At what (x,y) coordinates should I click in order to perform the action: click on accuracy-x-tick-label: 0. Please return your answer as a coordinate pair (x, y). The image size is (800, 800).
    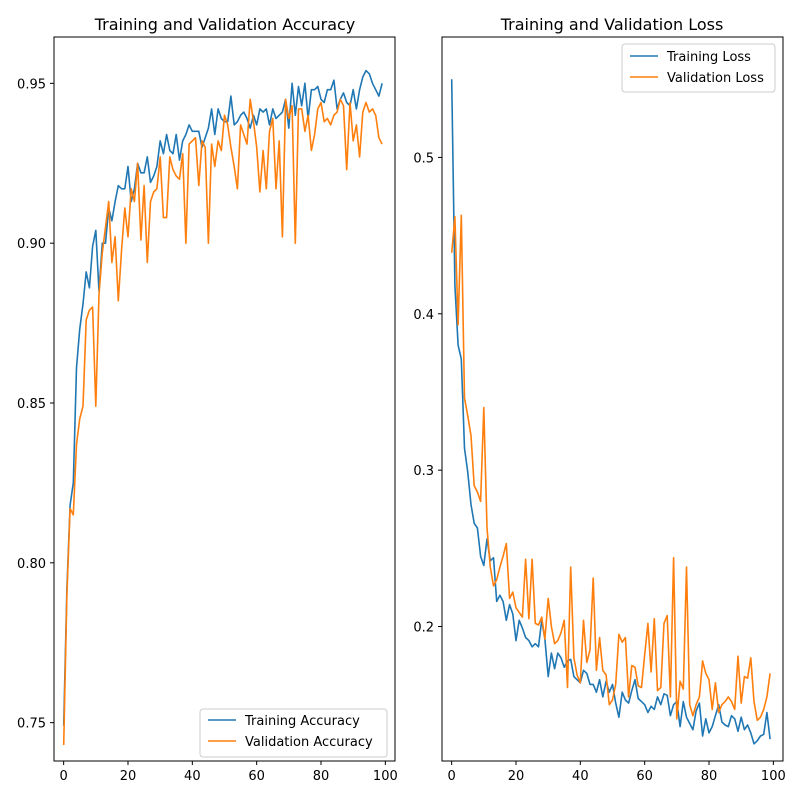
    Looking at the image, I should click on (64, 776).